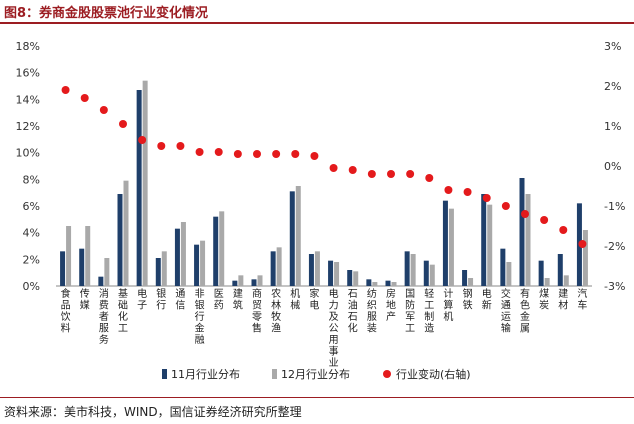 The image size is (634, 424). I want to click on category-label: 传媒, so click(85, 300).